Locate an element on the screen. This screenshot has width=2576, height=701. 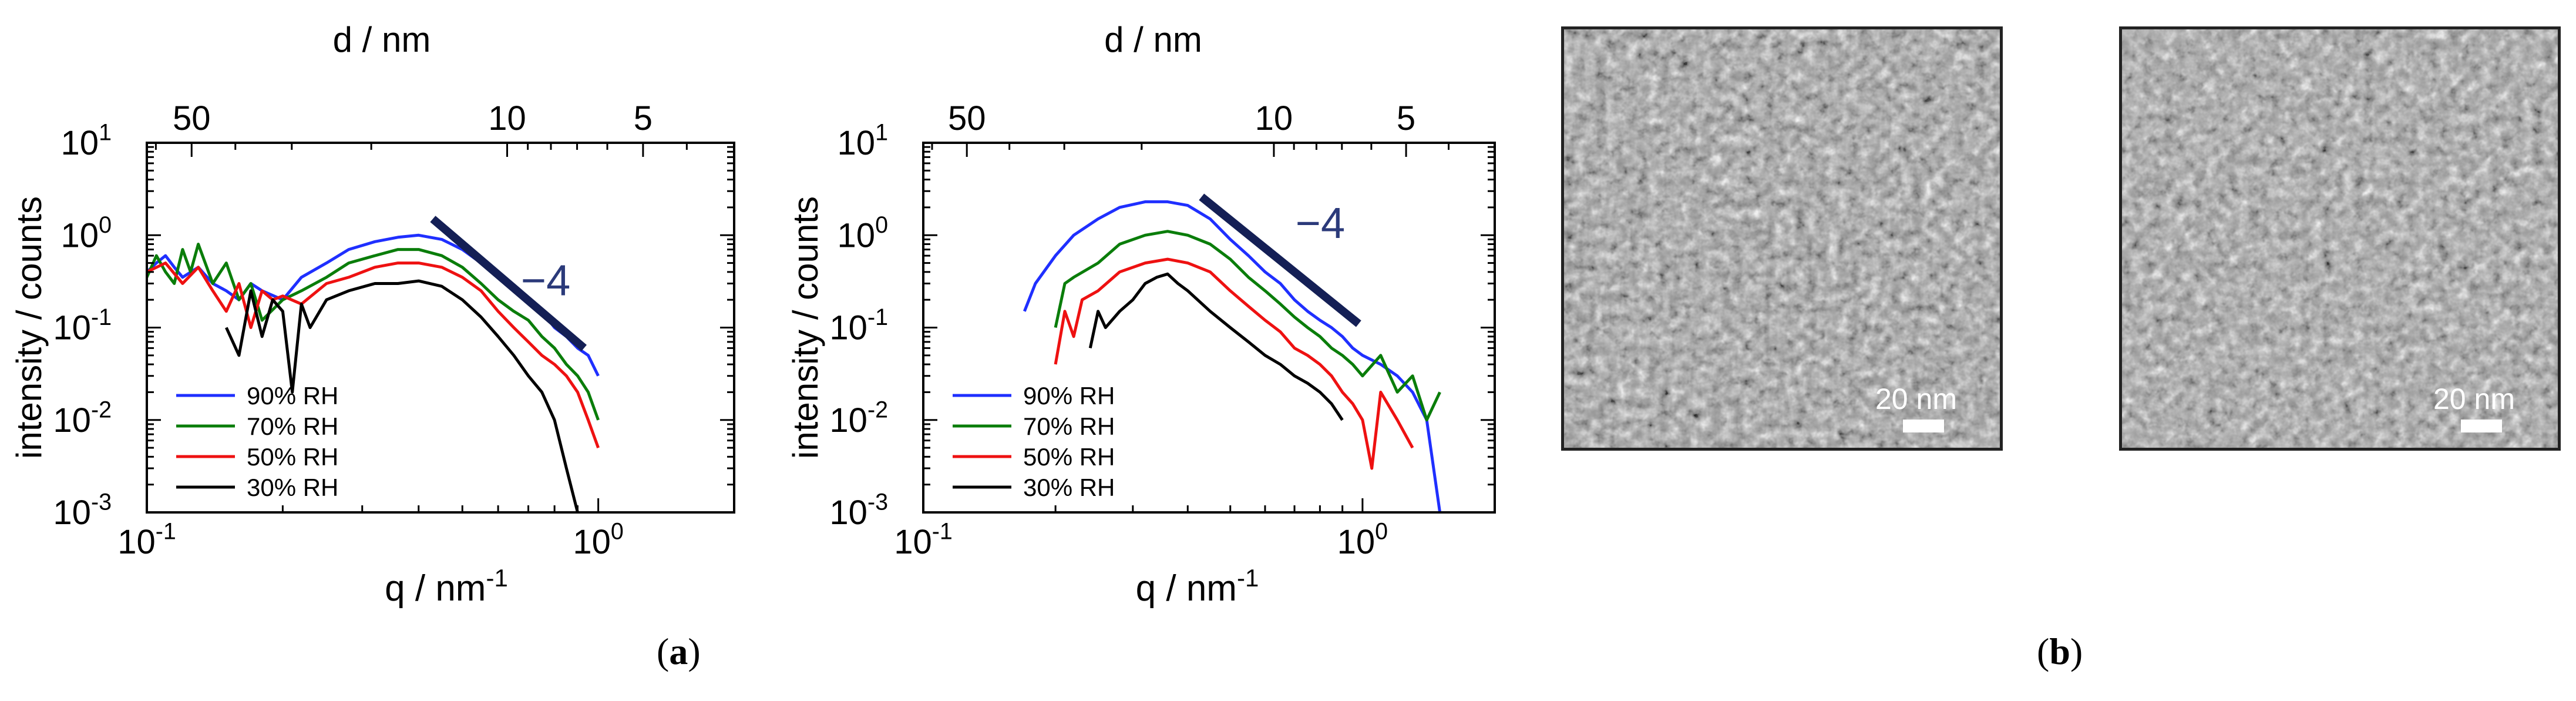
tem-image-1: 20 nm is located at coordinates (1782, 238).